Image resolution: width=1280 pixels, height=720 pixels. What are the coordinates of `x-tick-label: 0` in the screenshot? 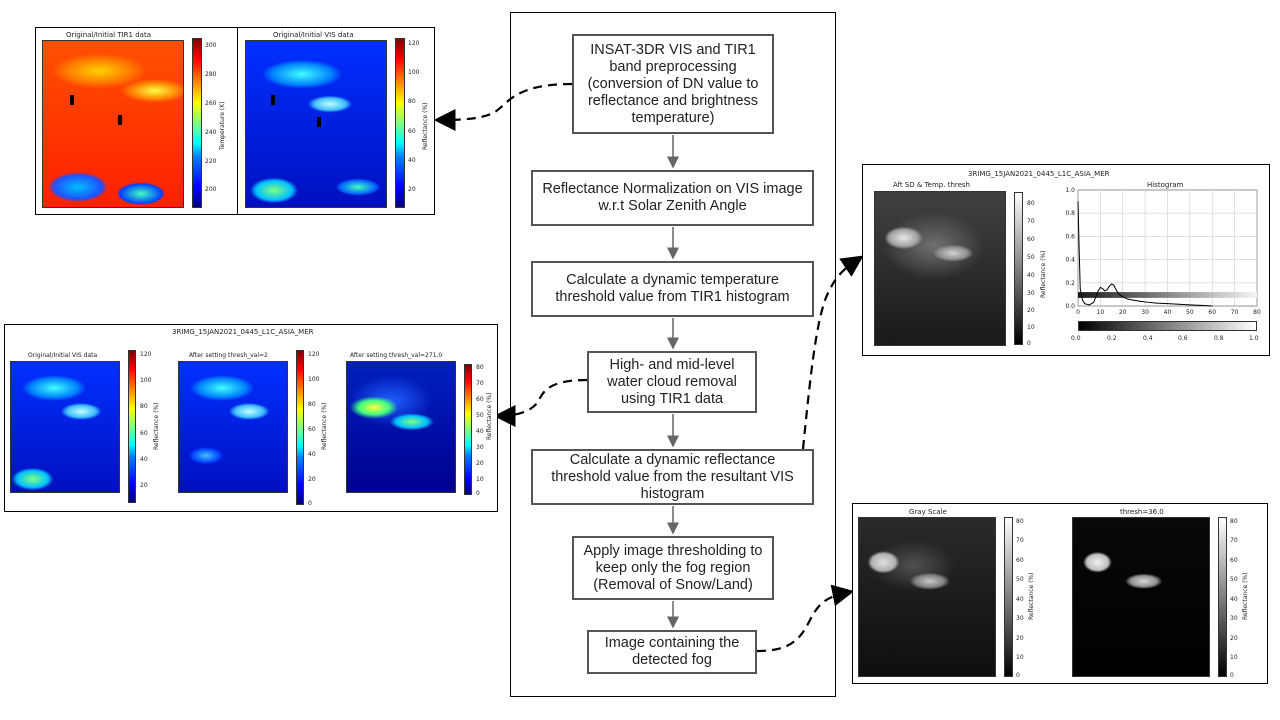 It's located at (1078, 312).